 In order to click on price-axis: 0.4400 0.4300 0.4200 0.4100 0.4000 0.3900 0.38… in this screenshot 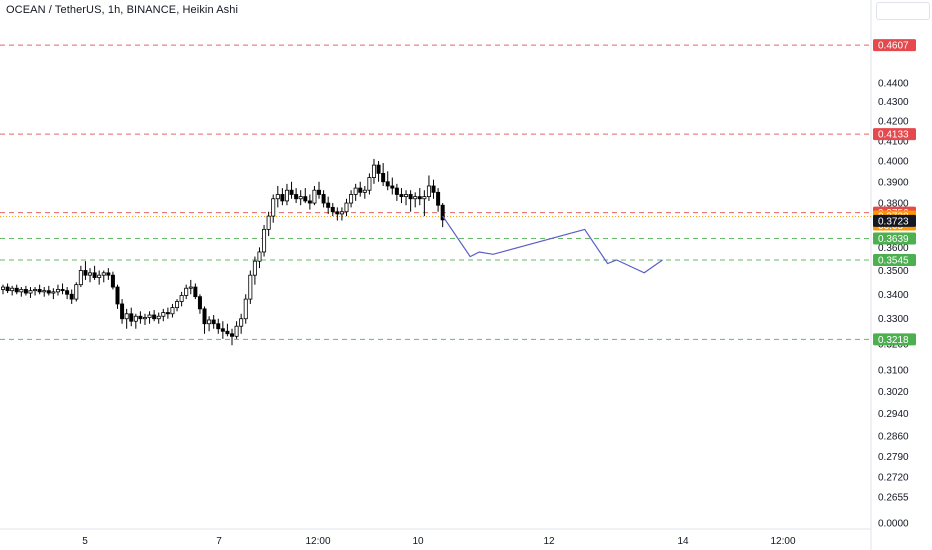, I will do `click(893, 303)`.